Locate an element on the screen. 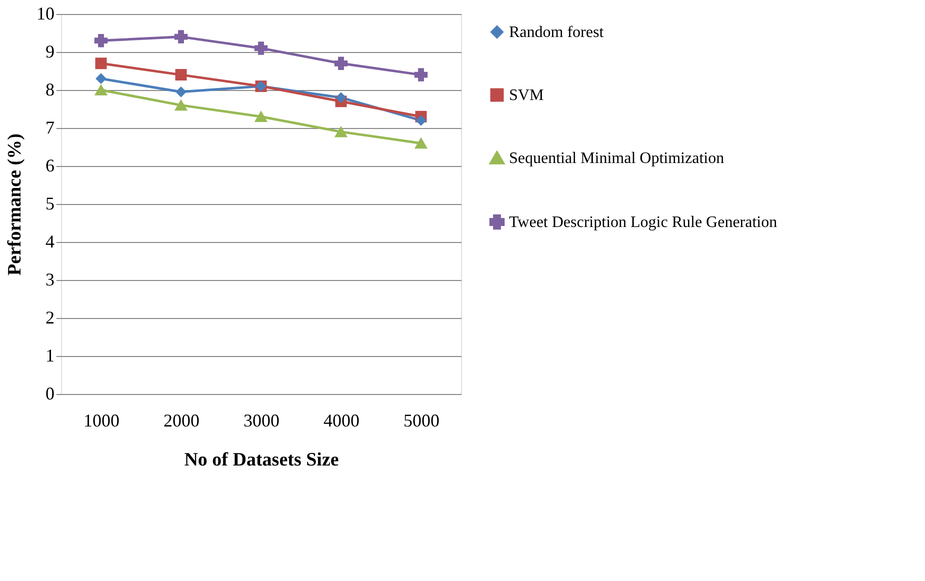 This screenshot has height=581, width=925. x-tick-label: 2000 is located at coordinates (182, 420).